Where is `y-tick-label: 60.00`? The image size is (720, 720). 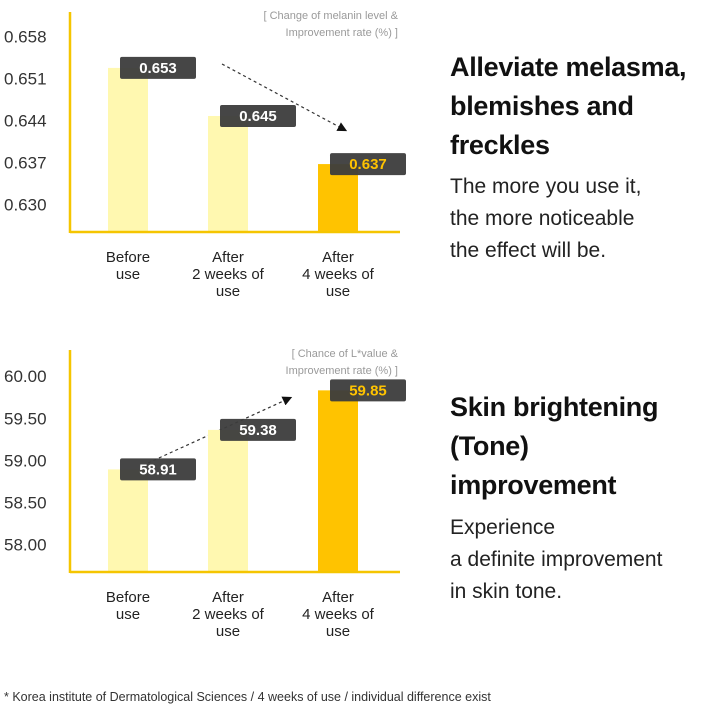
y-tick-label: 60.00 is located at coordinates (25, 376).